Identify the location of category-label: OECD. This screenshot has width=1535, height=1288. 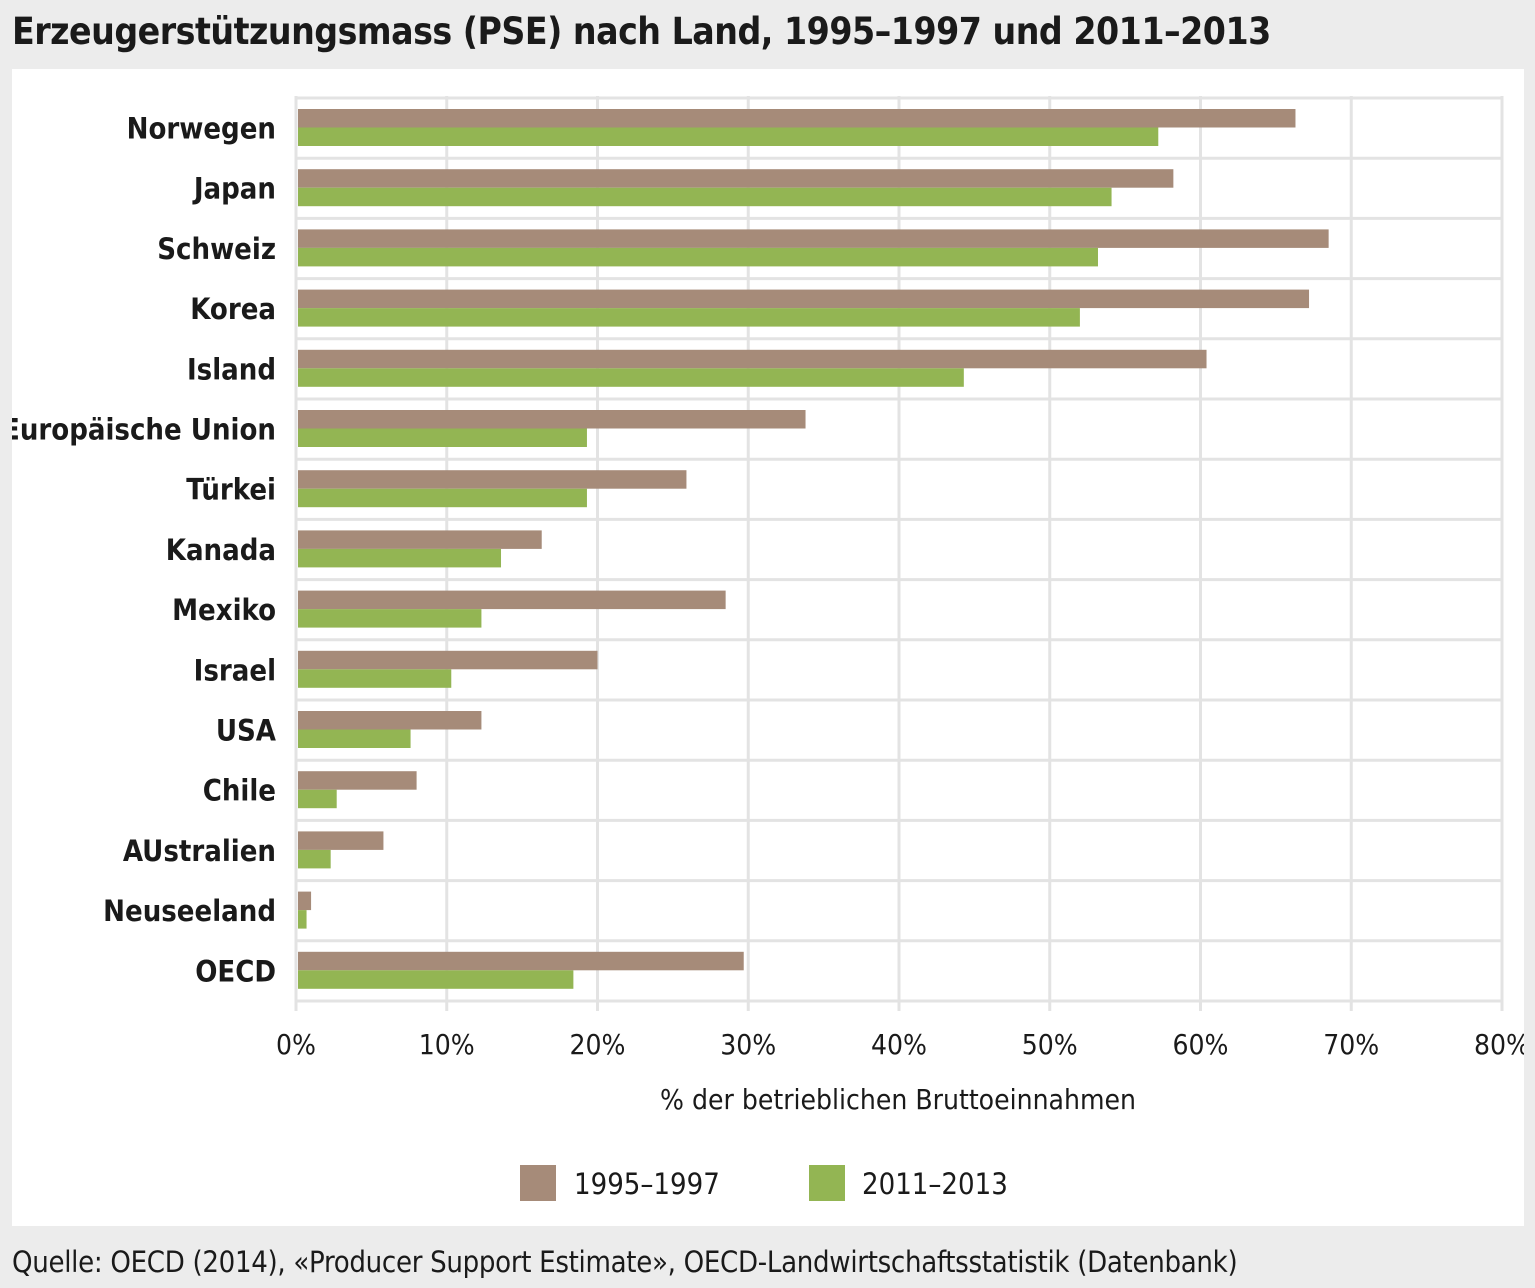
(235, 971).